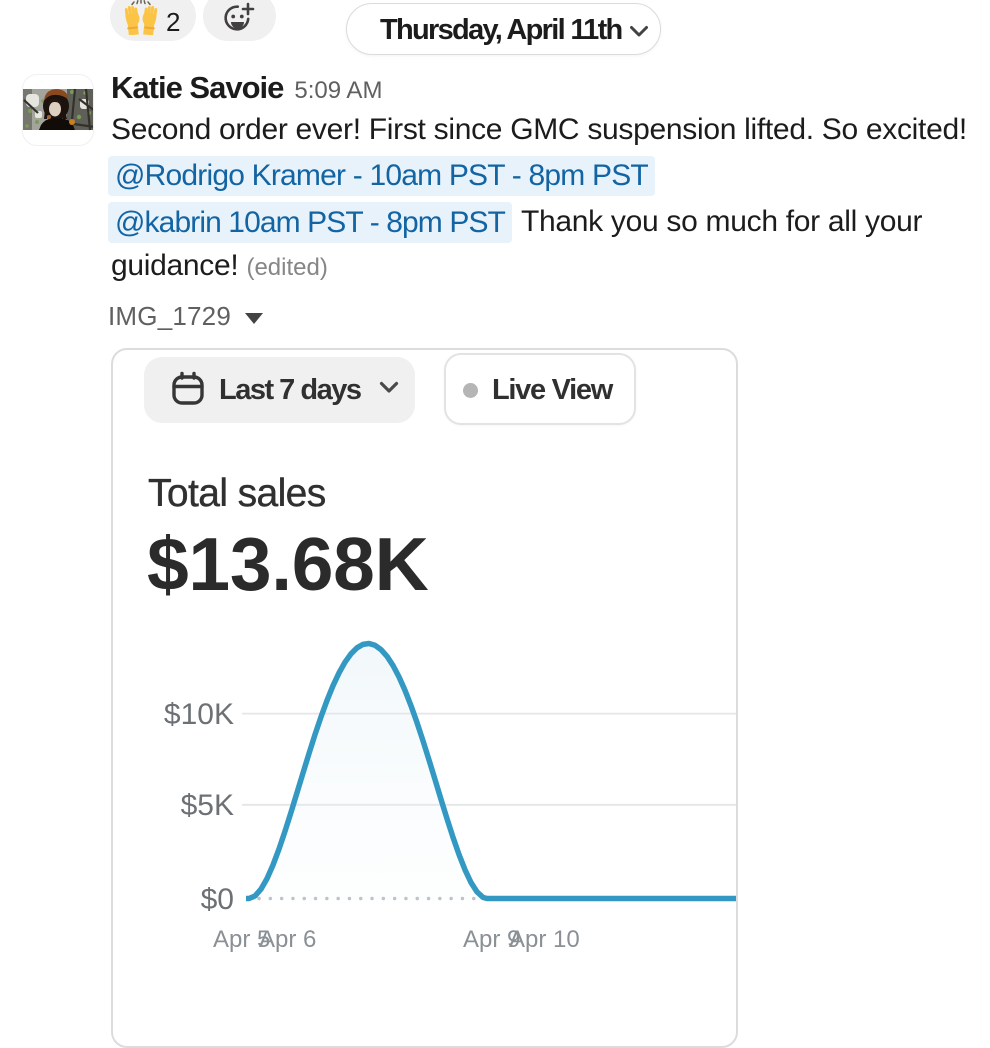 The height and width of the screenshot is (1048, 990). Describe the element at coordinates (287, 939) in the screenshot. I see `svg-text: Apr 6` at that location.